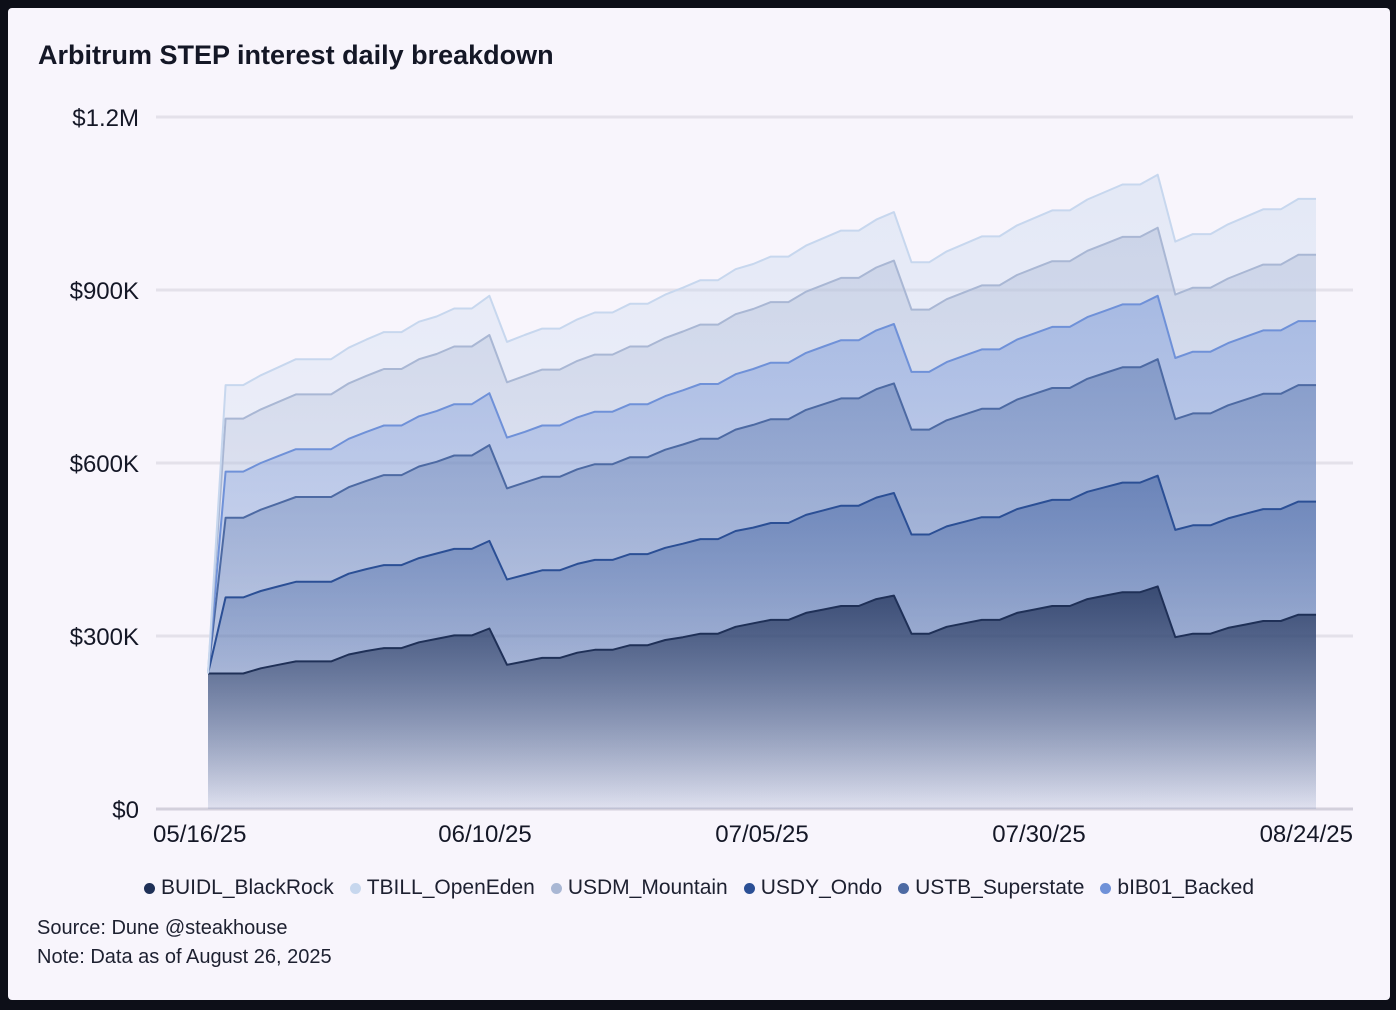 The image size is (1396, 1010). I want to click on y-tick-label: $0, so click(125, 810).